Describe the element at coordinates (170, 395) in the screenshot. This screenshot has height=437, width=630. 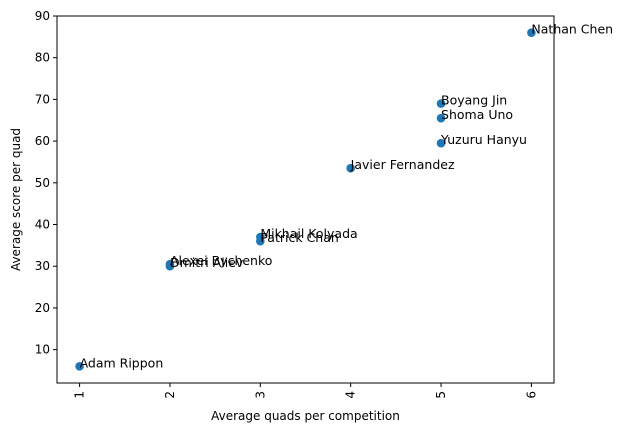
I see `x-tick-label: 2` at that location.